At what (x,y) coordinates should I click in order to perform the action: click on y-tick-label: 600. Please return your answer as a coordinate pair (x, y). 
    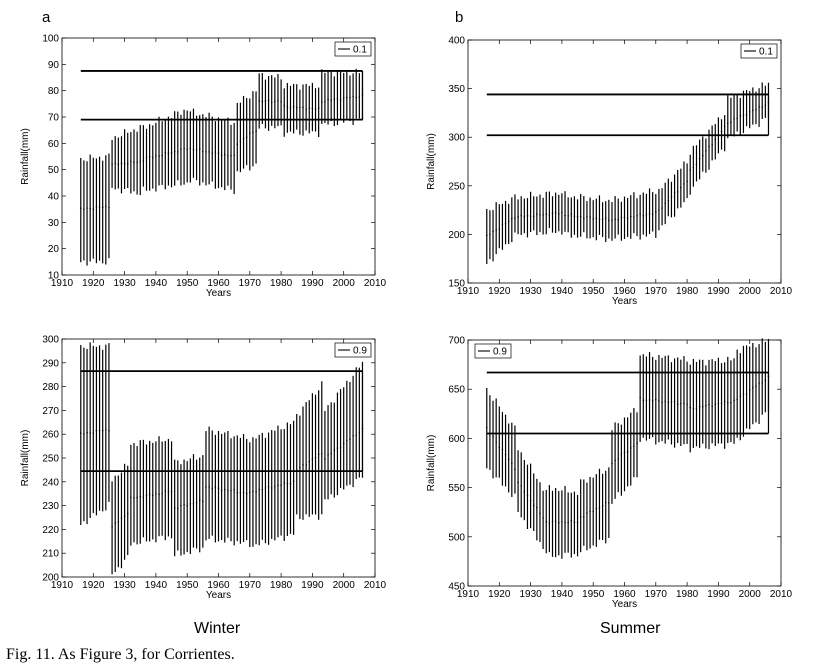
    Looking at the image, I should click on (456, 439).